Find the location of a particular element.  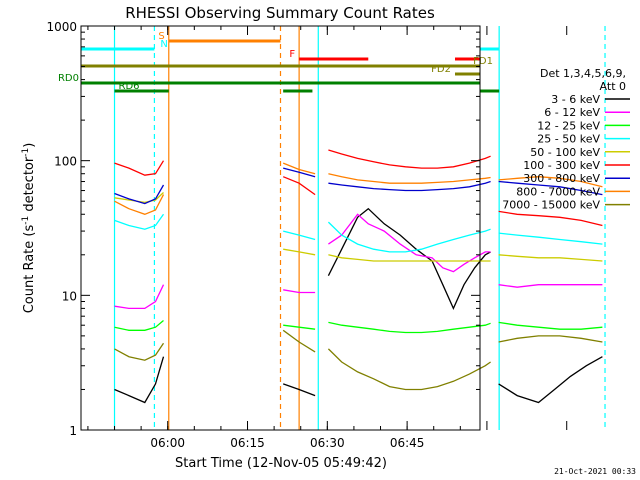

legend-label-6: 300 - 800 keV is located at coordinates (561, 178).